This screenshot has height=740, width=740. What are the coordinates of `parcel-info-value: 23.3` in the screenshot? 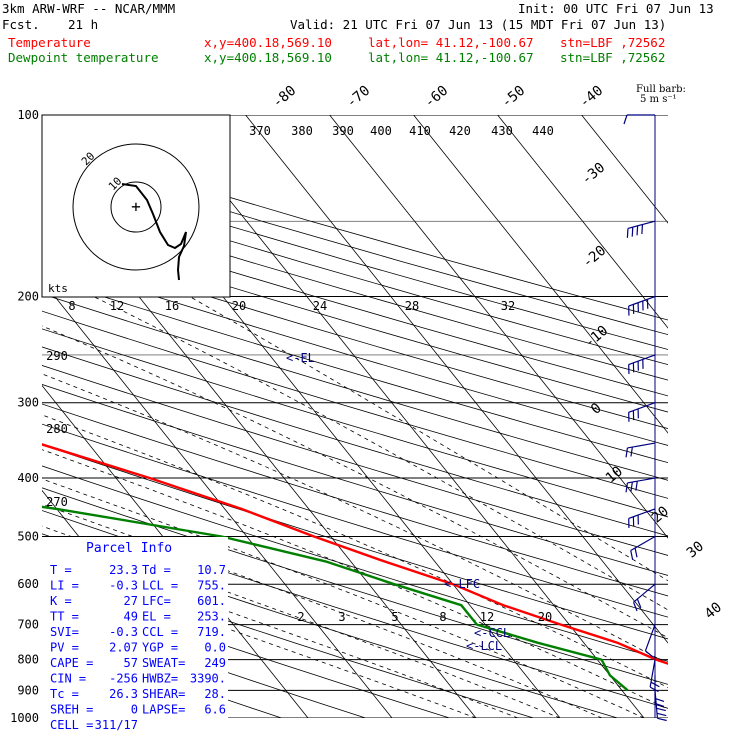 It's located at (123, 570).